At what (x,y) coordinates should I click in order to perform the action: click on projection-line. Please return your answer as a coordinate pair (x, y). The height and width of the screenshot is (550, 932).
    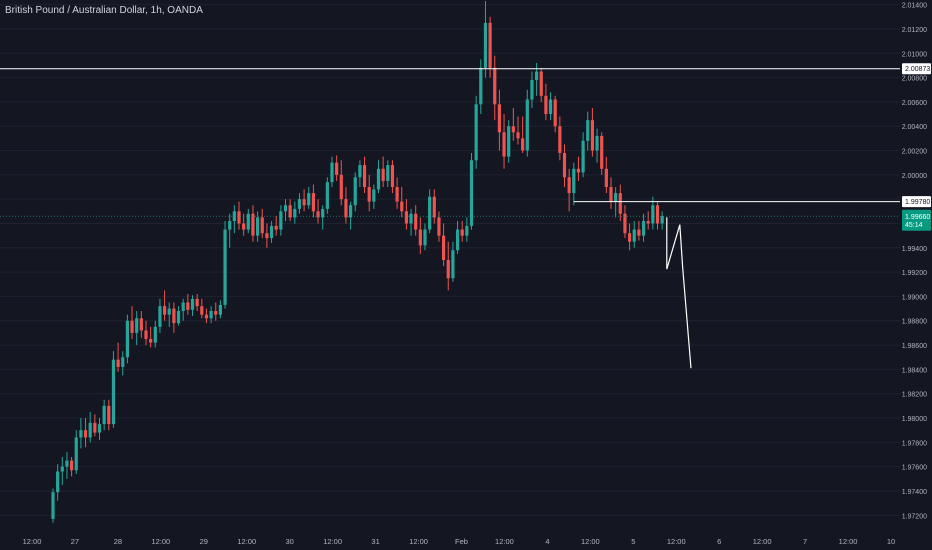
    Looking at the image, I should click on (679, 293).